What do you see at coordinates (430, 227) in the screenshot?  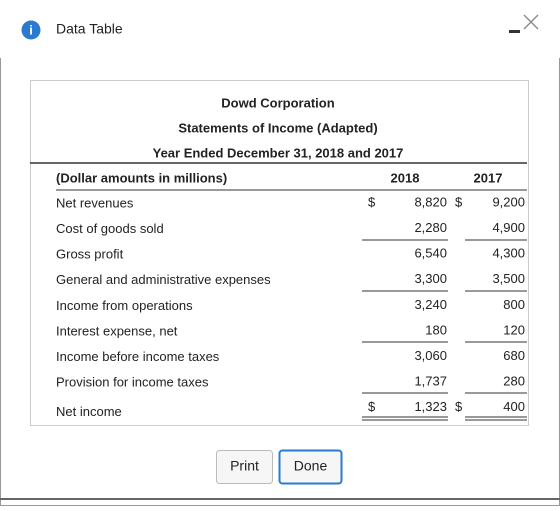 I see `cell-value: 2,280` at bounding box center [430, 227].